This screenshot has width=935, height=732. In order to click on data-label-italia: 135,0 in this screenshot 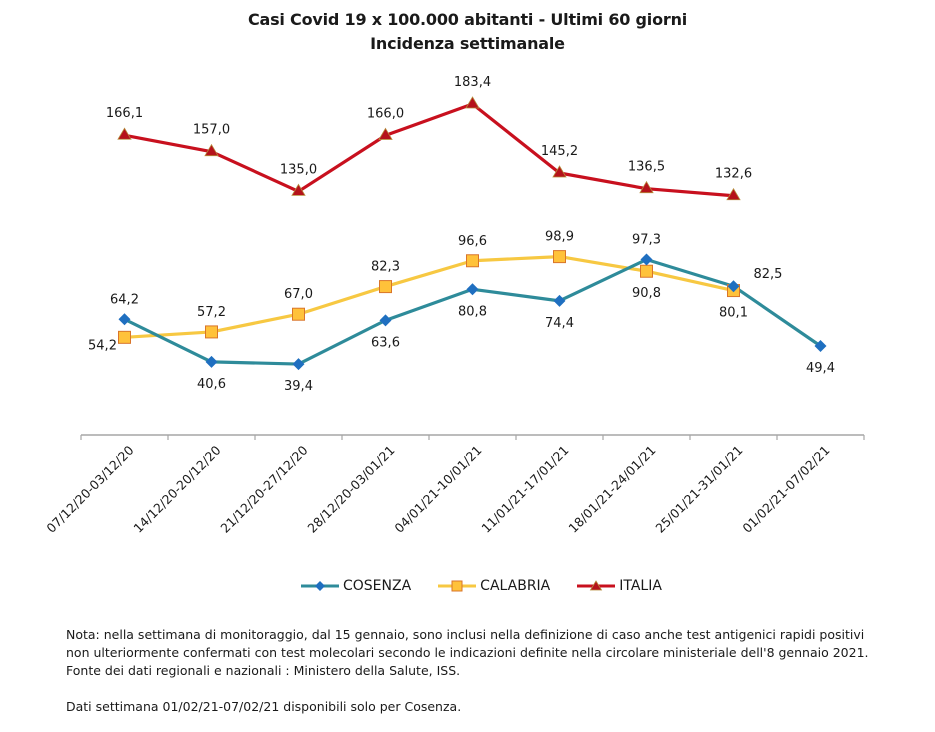, I will do `click(298, 169)`.